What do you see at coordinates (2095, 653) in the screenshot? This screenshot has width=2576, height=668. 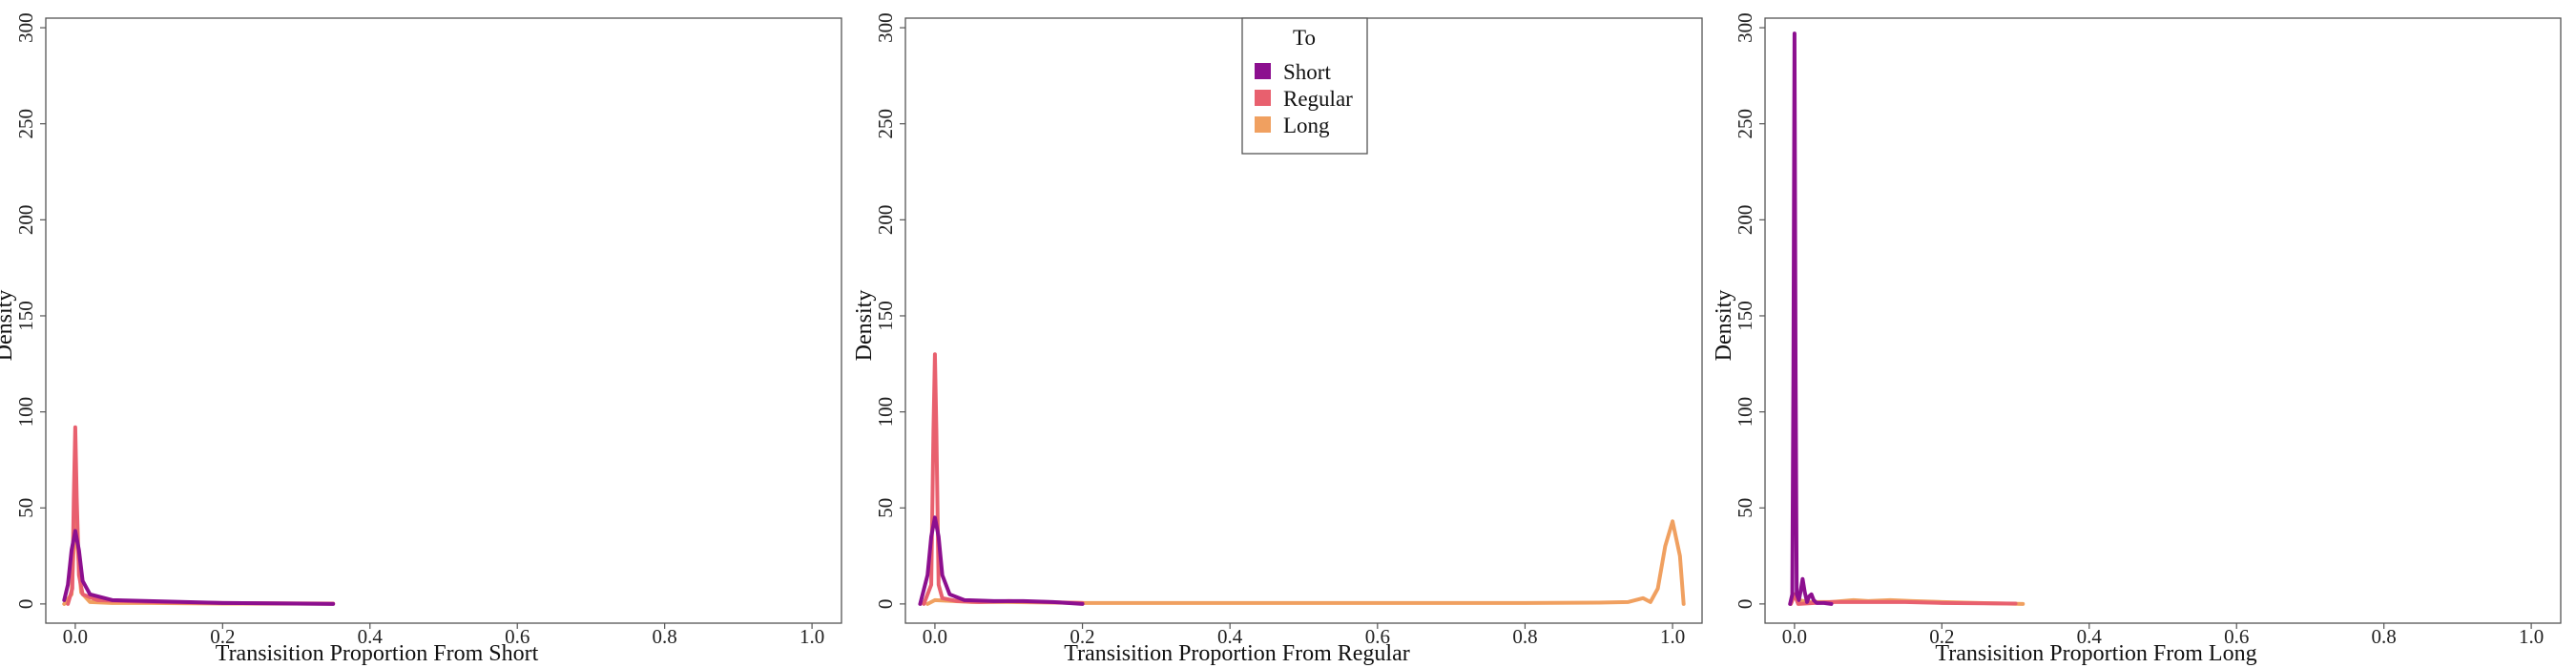 I see `x-axis-title: Transisition Proportion From Long` at bounding box center [2095, 653].